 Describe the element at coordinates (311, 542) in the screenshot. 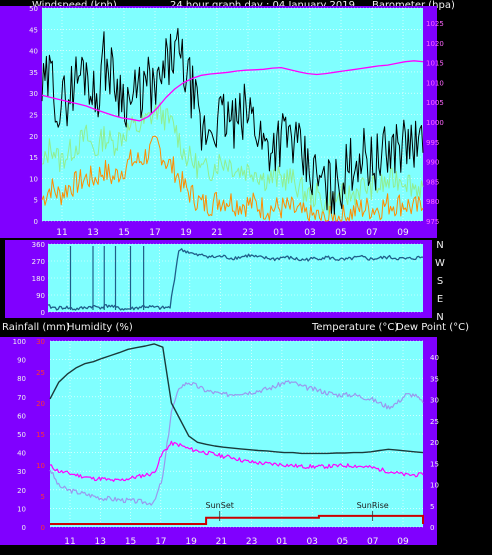

I see `temp-x-tick: 03` at that location.